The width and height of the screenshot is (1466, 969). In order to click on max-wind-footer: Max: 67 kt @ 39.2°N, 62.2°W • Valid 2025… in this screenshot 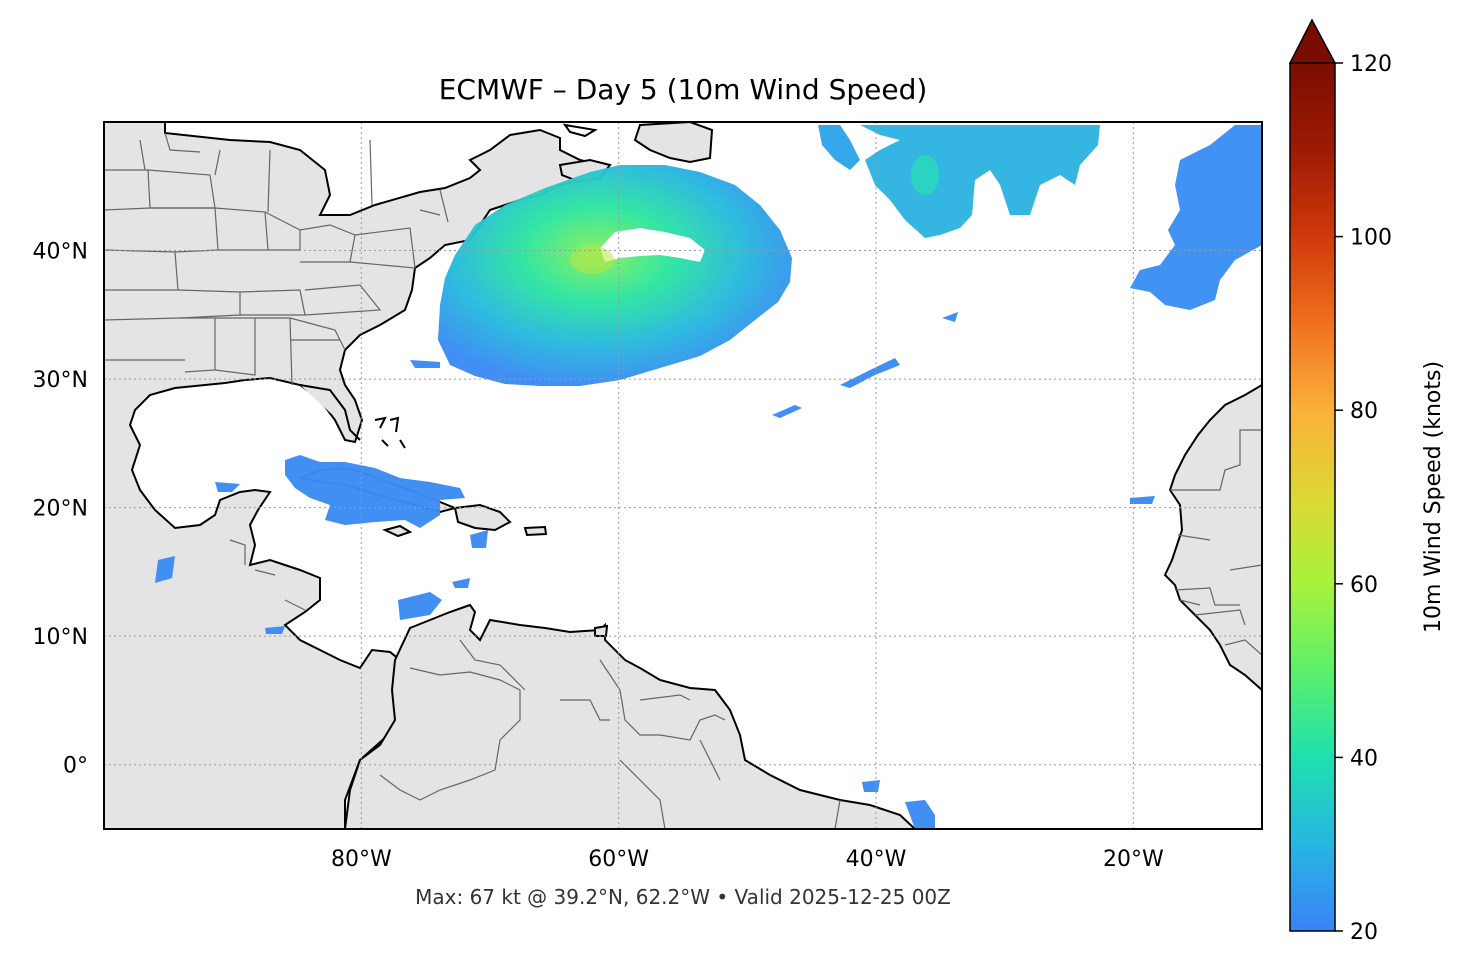, I will do `click(683, 897)`.